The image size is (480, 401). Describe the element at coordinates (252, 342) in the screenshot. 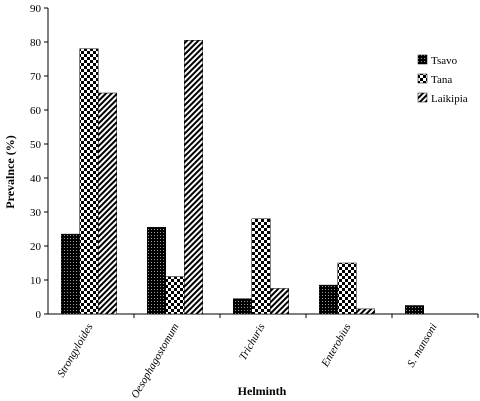

I see `x-category-label: Trichuris` at that location.